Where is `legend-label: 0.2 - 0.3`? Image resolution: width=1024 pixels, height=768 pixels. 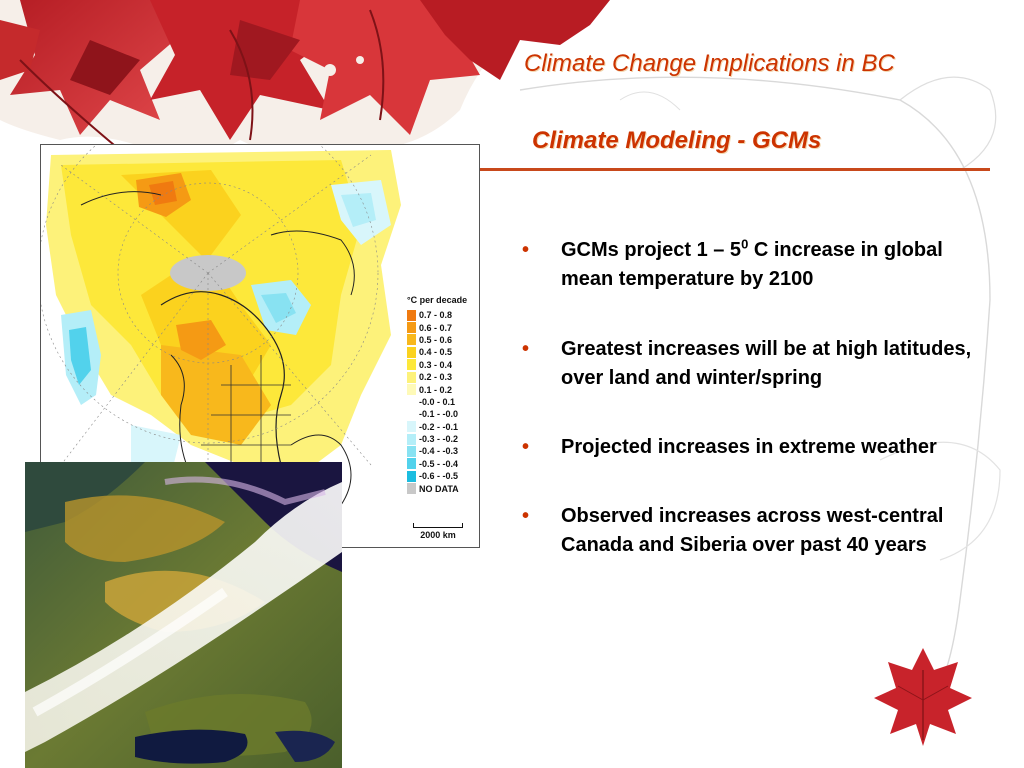 legend-label: 0.2 - 0.3 is located at coordinates (436, 377).